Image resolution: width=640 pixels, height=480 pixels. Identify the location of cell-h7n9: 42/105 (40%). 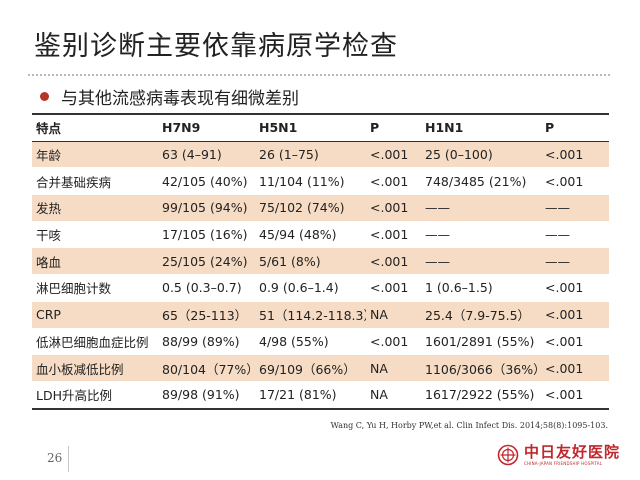
(206, 181).